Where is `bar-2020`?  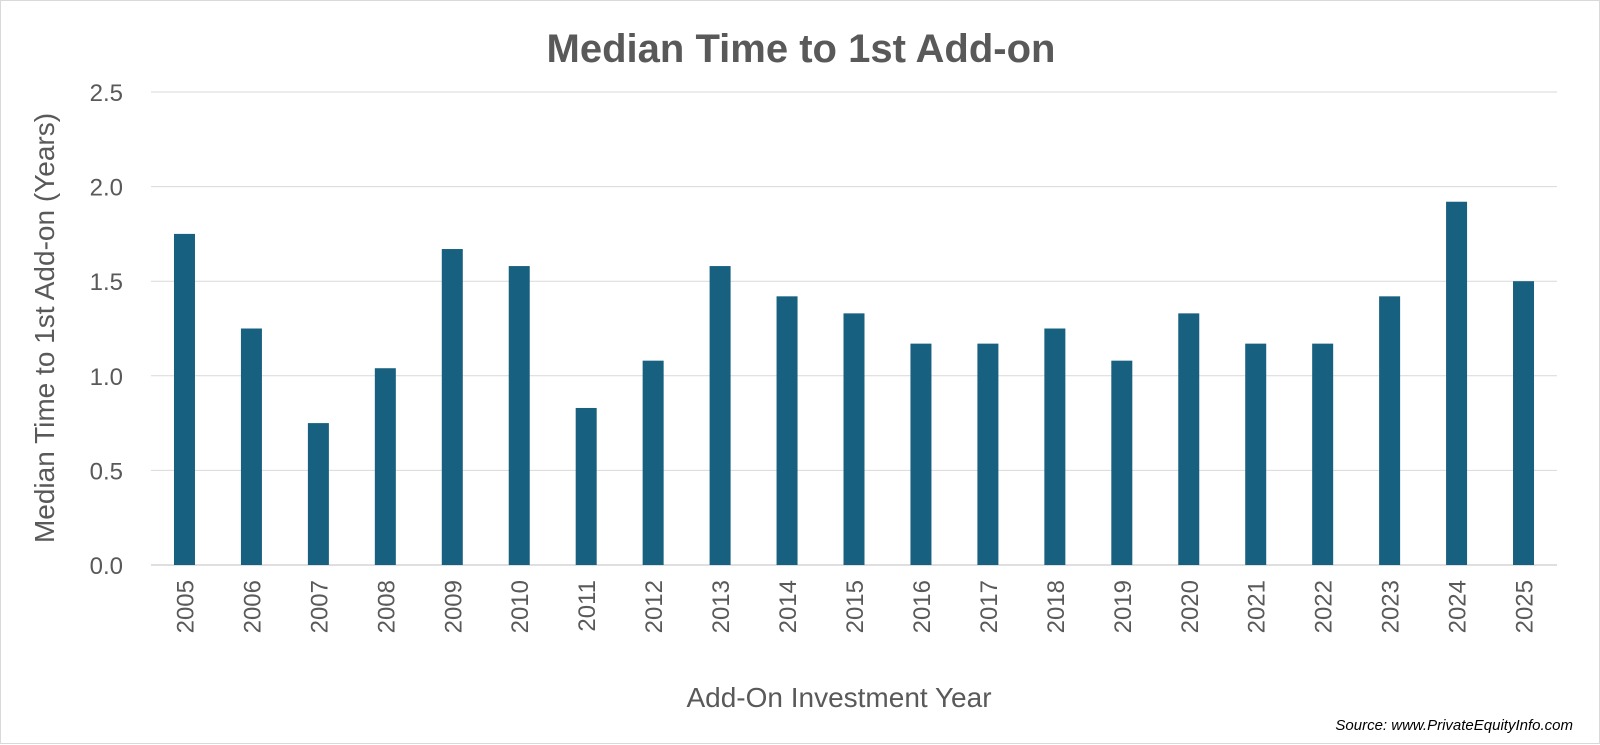 bar-2020 is located at coordinates (1189, 439).